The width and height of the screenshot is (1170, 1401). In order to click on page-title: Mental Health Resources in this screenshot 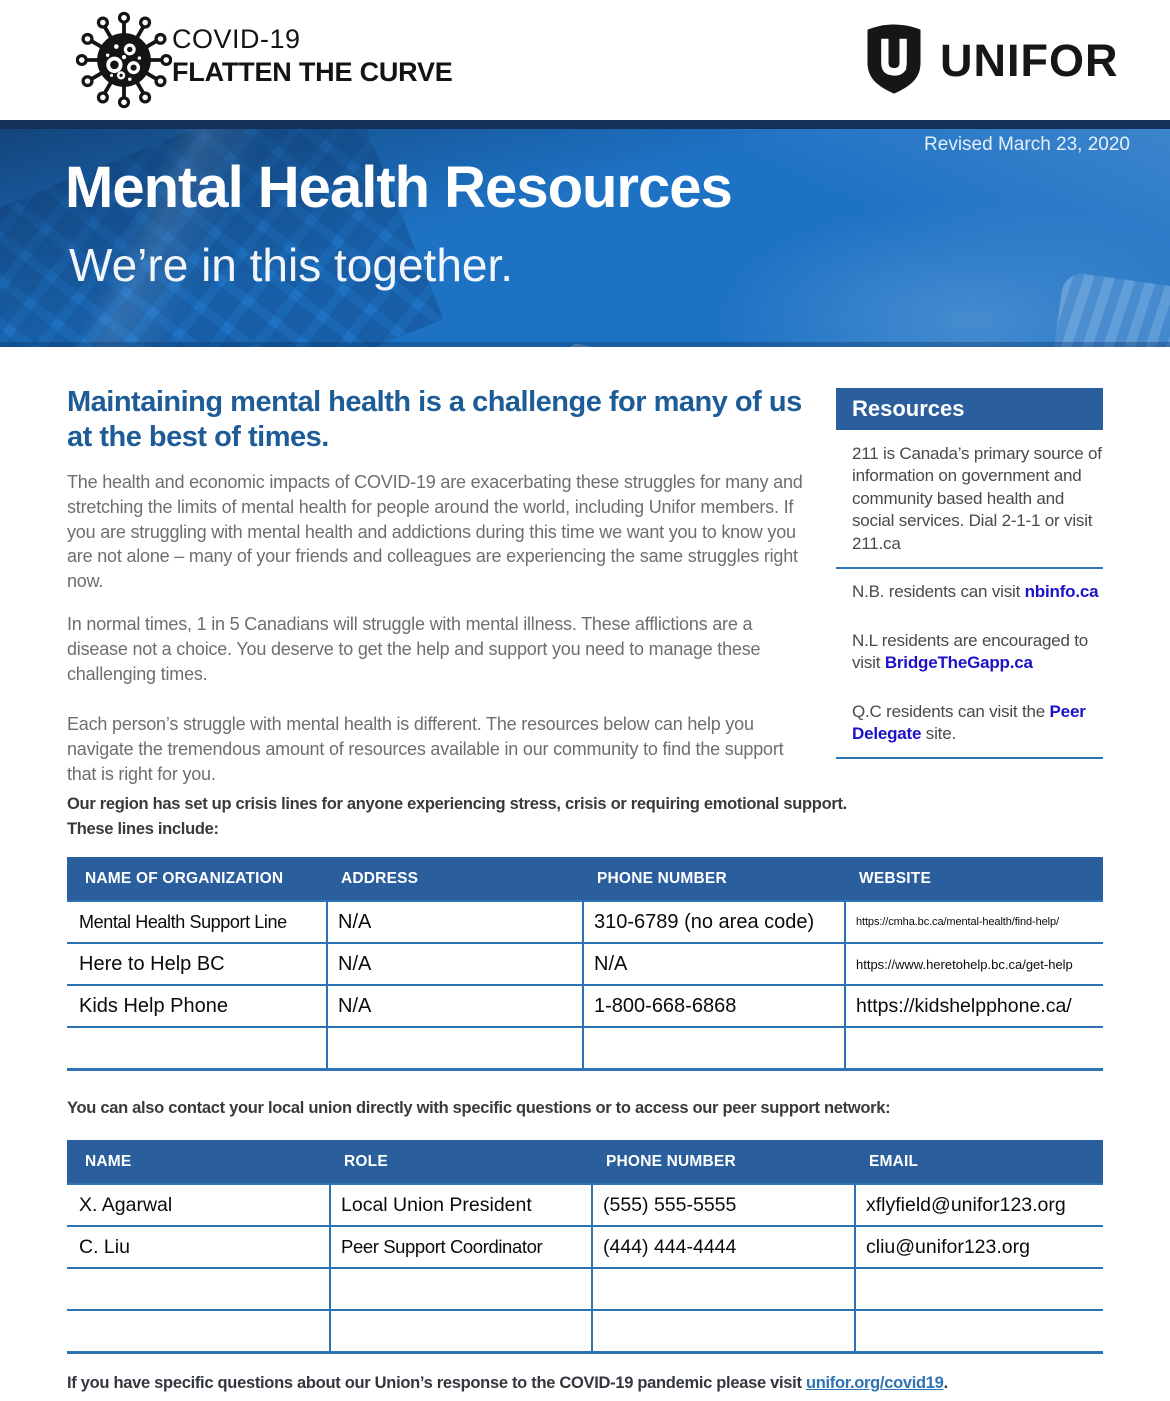, I will do `click(399, 187)`.